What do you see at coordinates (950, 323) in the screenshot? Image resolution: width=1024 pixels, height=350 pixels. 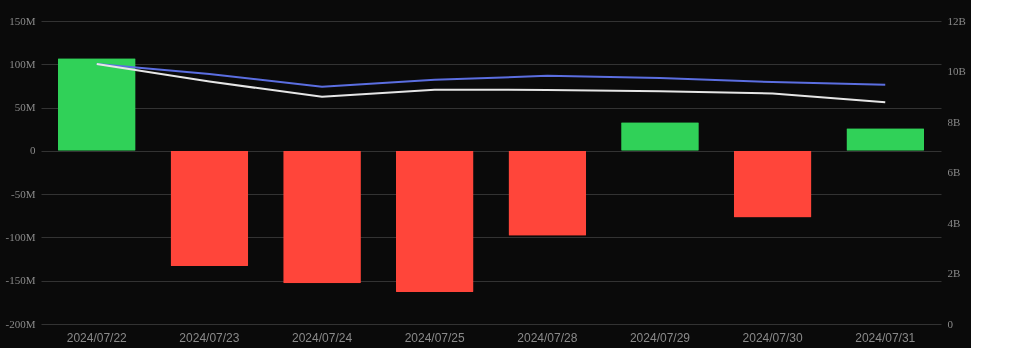 I see `y2-tick-label: 0` at bounding box center [950, 323].